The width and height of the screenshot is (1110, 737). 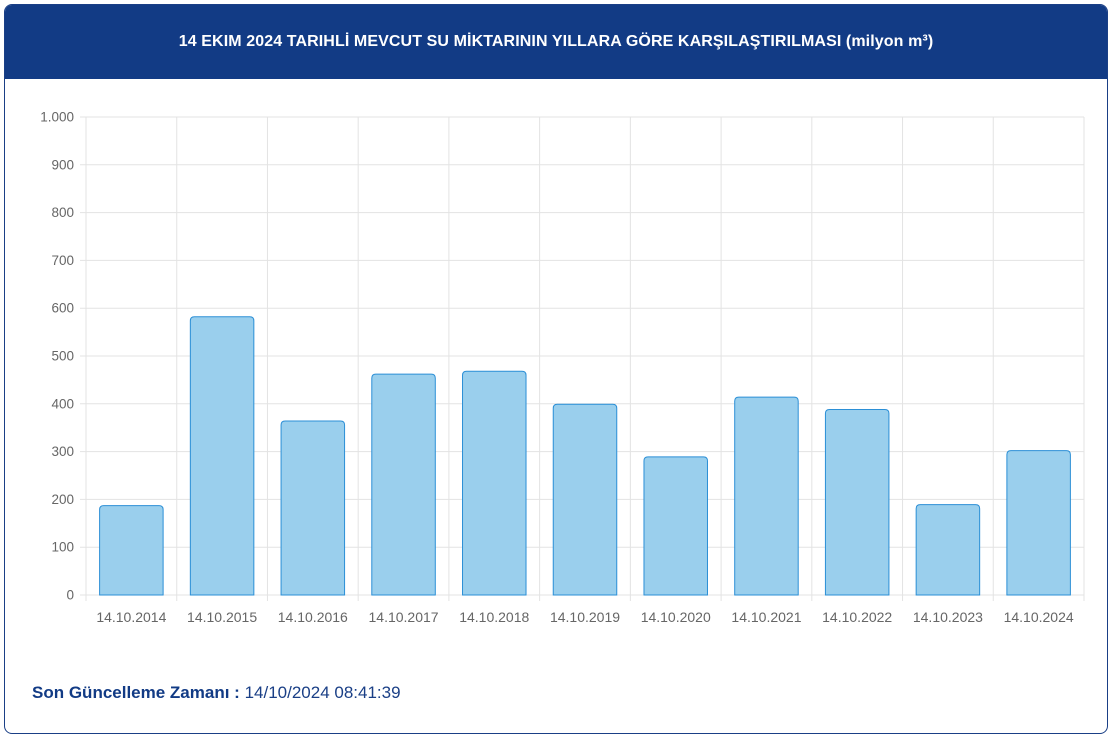 I want to click on bar-14.10.2015, so click(x=222, y=456).